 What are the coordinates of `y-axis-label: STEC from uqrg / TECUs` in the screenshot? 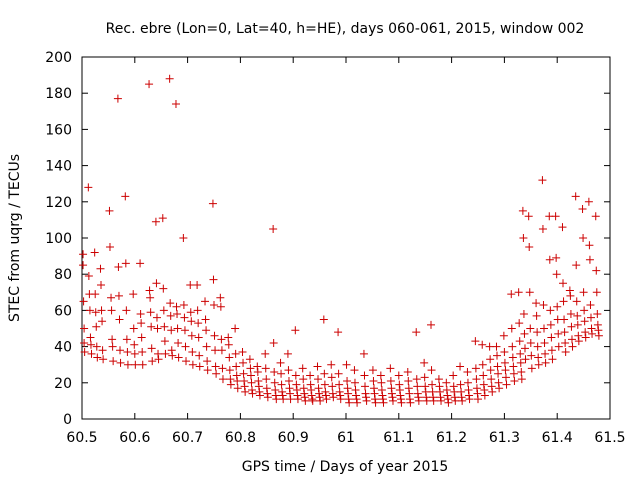 It's located at (15, 238).